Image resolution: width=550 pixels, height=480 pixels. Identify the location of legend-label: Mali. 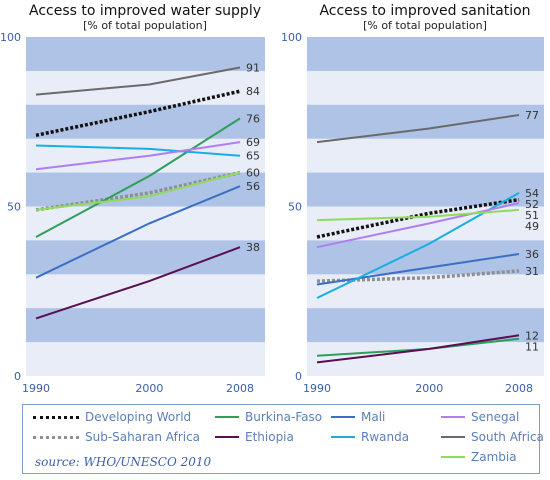
(373, 417).